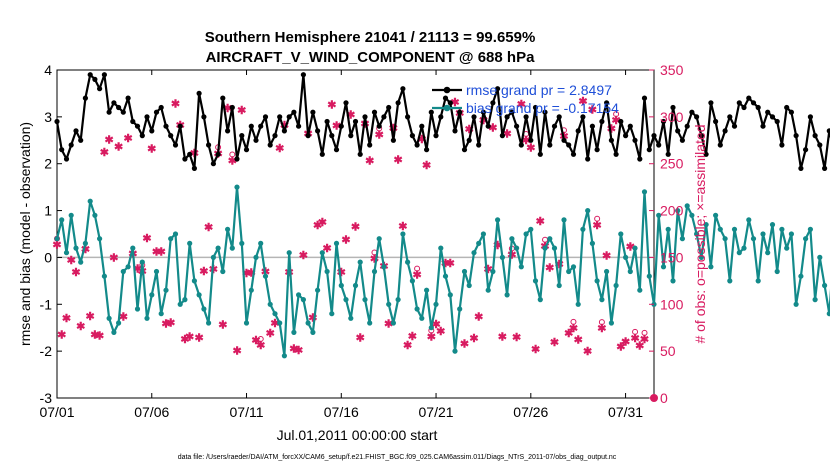 The image size is (830, 470). What do you see at coordinates (247, 412) in the screenshot?
I see `x-tick-label: 07/11` at bounding box center [247, 412].